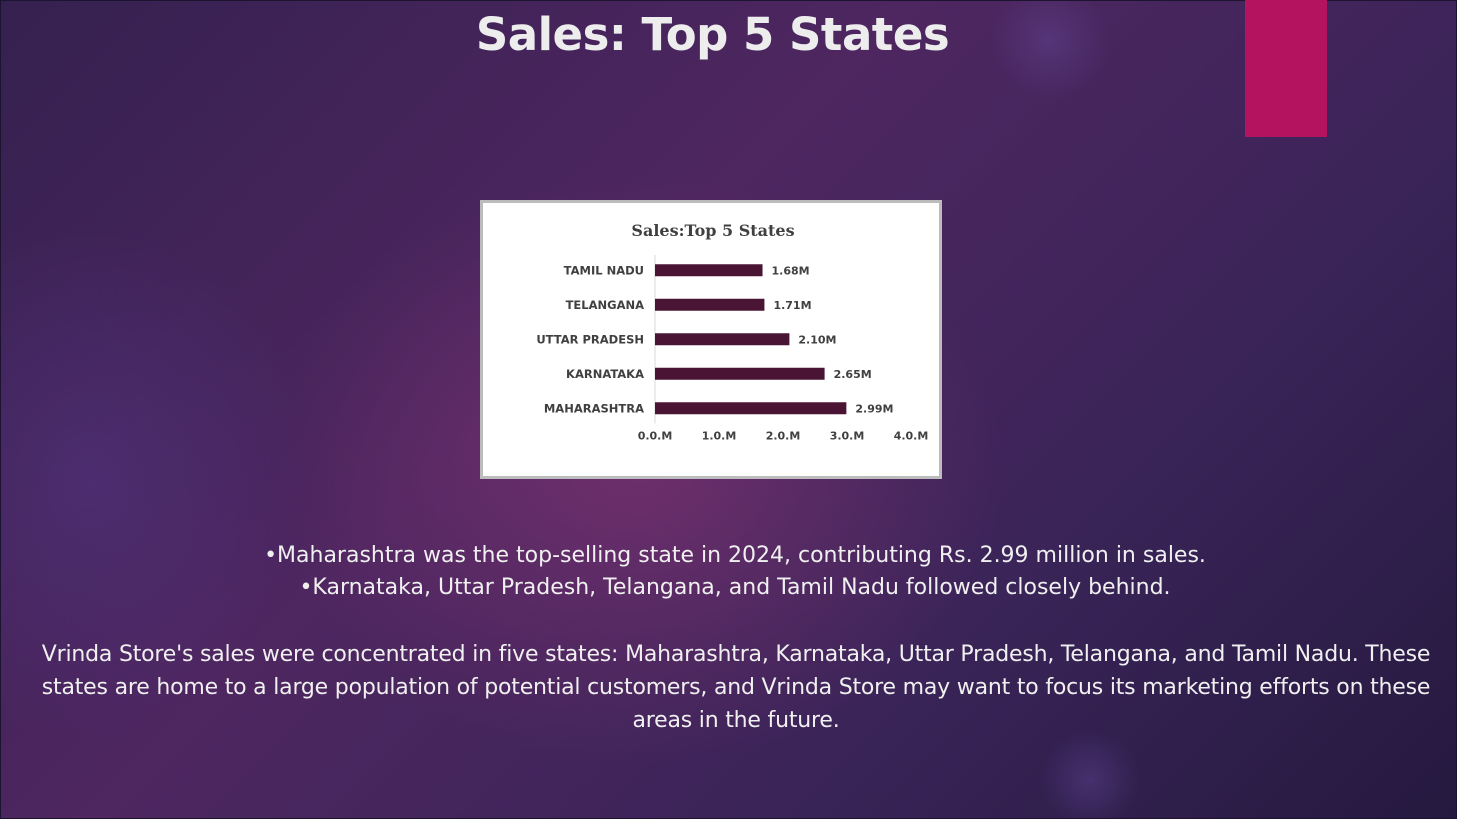 The image size is (1457, 819). Describe the element at coordinates (792, 305) in the screenshot. I see `data-label: 1.71M` at that location.